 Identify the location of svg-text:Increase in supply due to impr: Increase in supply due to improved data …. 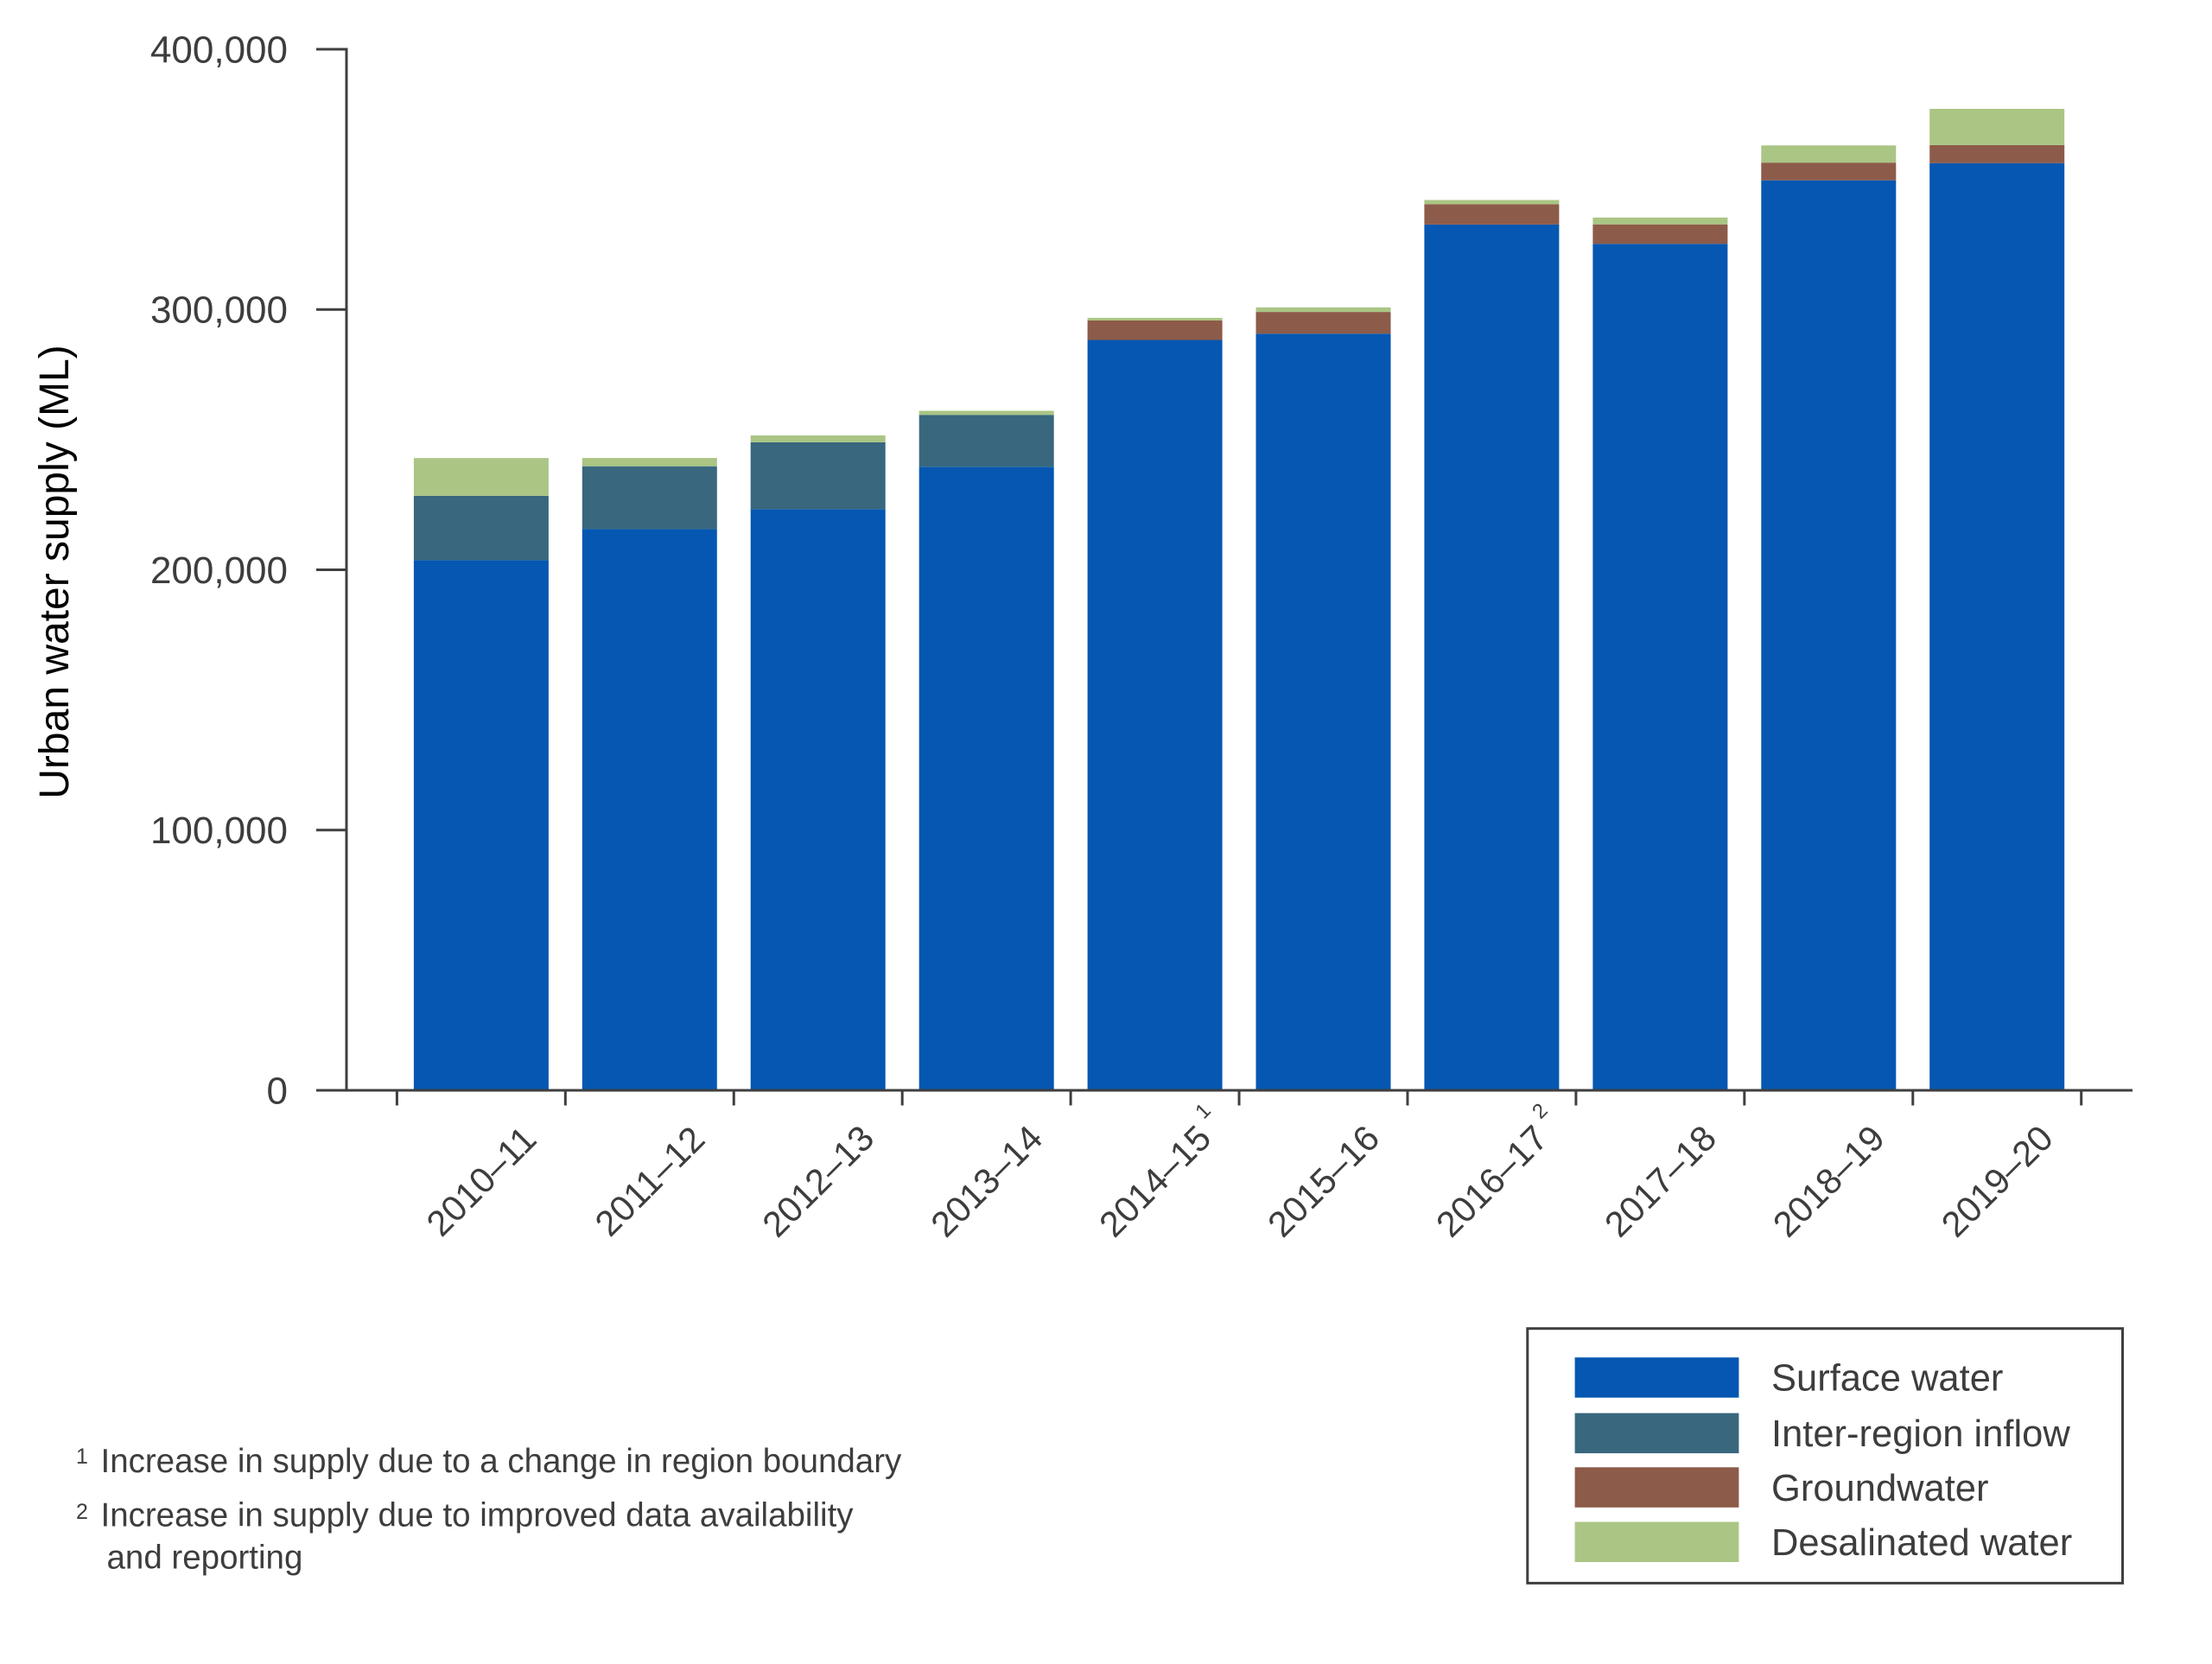
(478, 1515).